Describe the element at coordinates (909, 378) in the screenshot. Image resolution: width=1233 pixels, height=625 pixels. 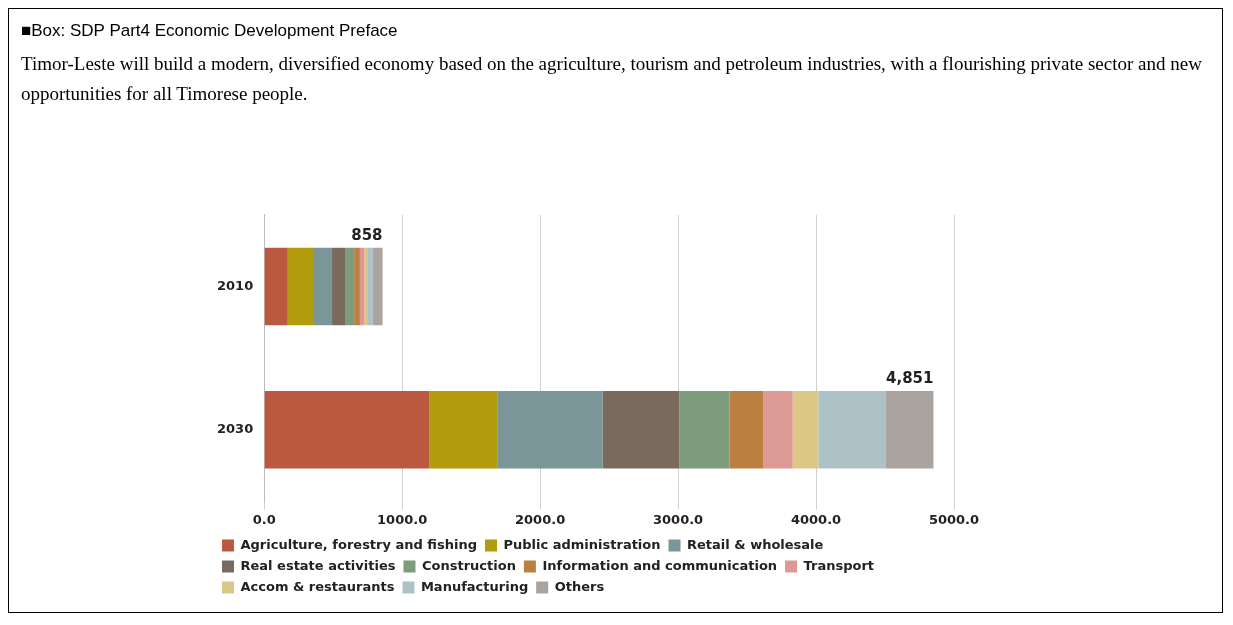
I see `total-label: 4,851` at that location.